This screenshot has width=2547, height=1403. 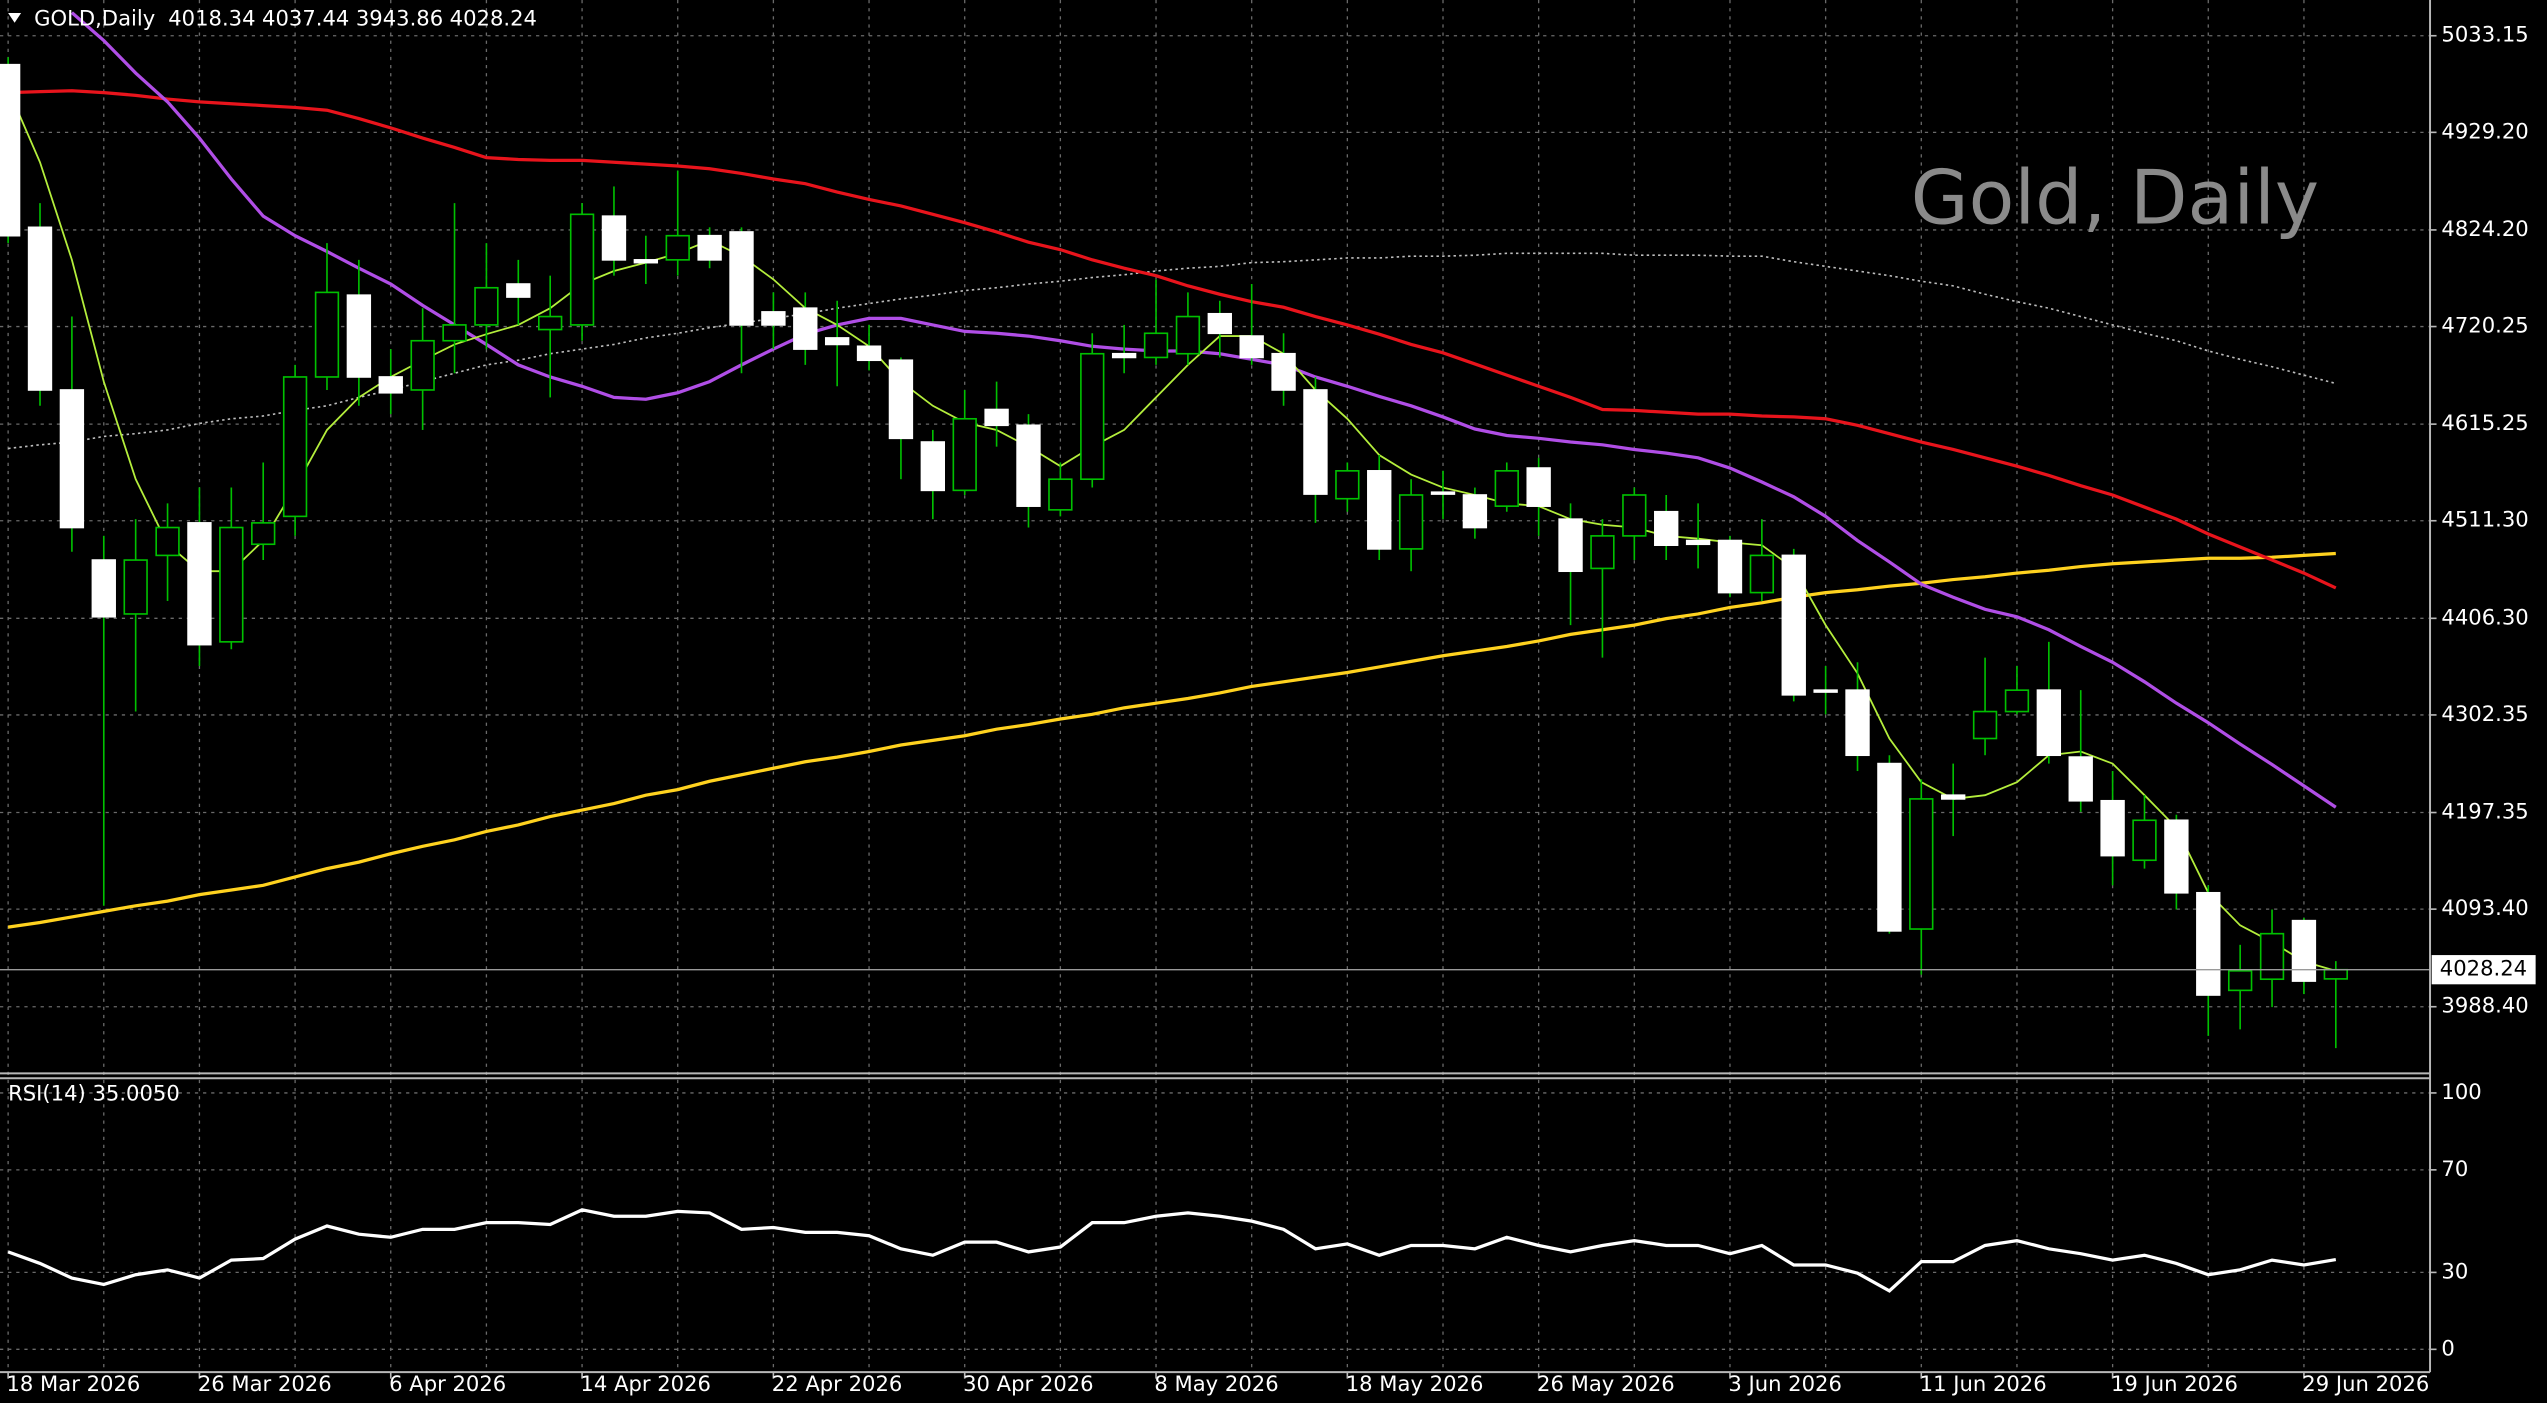 What do you see at coordinates (73, 1383) in the screenshot?
I see `x-tick-label: 18 Mar 2026` at bounding box center [73, 1383].